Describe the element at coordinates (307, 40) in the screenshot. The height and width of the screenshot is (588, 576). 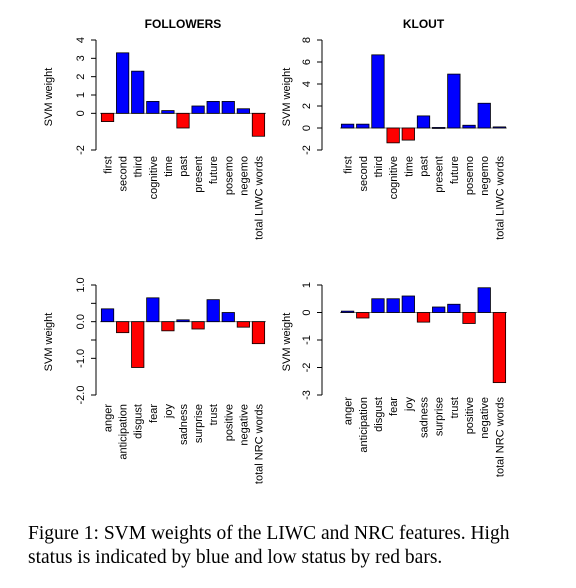
I see `y-tick-label: 8` at that location.